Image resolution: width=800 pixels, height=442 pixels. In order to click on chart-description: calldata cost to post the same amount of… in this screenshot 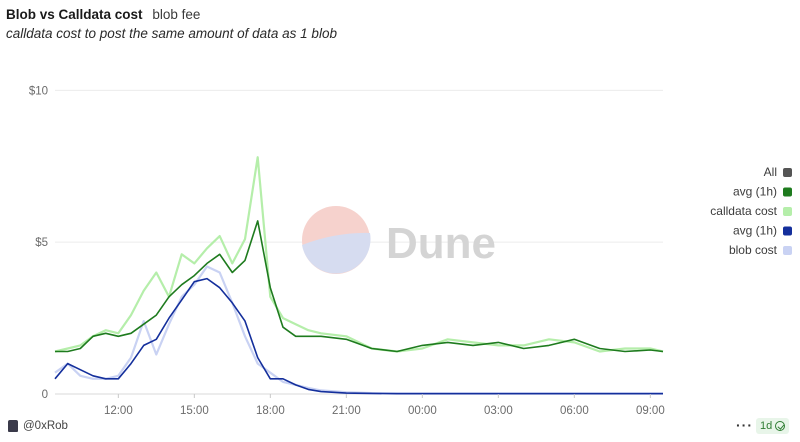, I will do `click(171, 33)`.